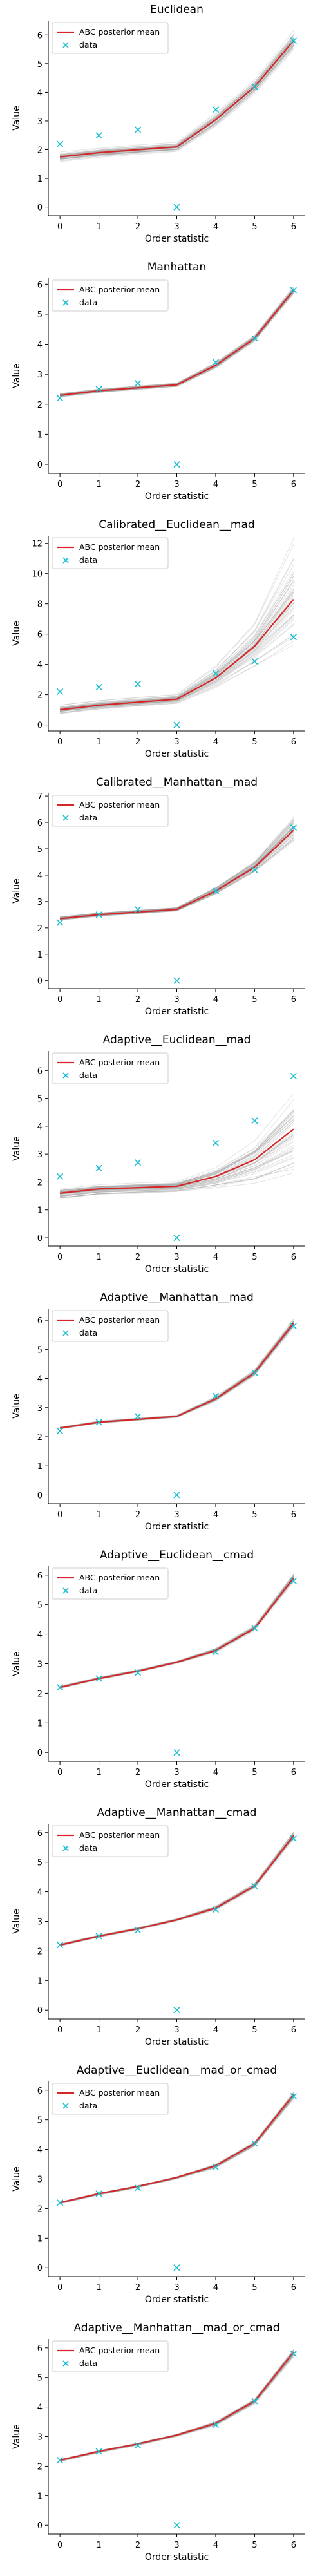 This screenshot has width=322, height=2576. Describe the element at coordinates (177, 782) in the screenshot. I see `chart-title: Calibrated__Manhattan__mad` at that location.